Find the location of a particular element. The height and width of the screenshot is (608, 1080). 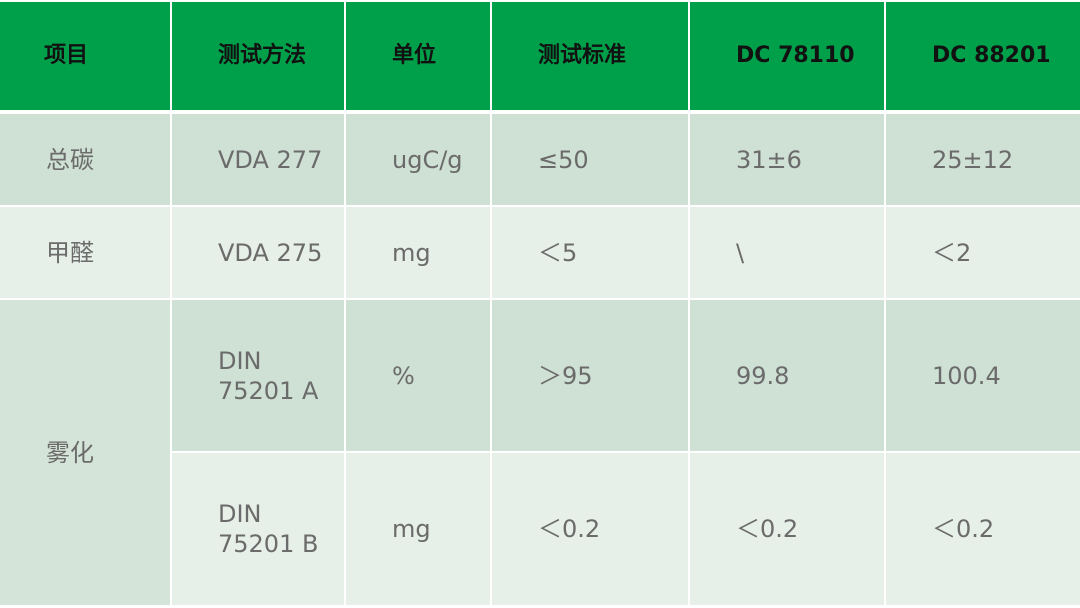

table-cell: 31±6 is located at coordinates (787, 159).